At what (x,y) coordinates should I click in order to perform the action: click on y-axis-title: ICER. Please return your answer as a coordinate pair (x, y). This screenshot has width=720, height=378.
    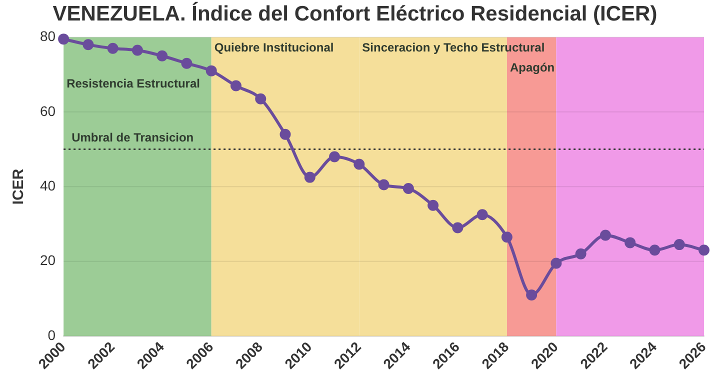
    Looking at the image, I should click on (19, 186).